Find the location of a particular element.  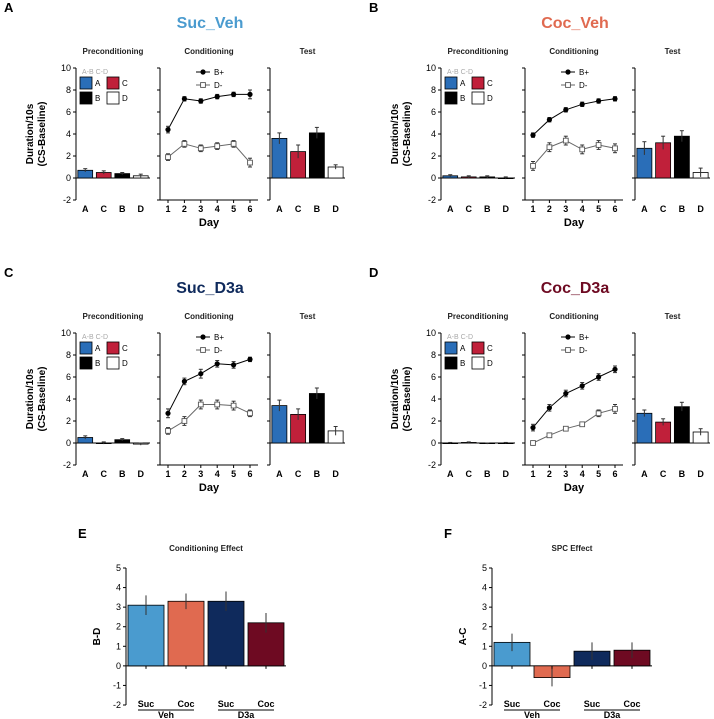

panel-B-precond-legend-swatch-B is located at coordinates (451, 98).